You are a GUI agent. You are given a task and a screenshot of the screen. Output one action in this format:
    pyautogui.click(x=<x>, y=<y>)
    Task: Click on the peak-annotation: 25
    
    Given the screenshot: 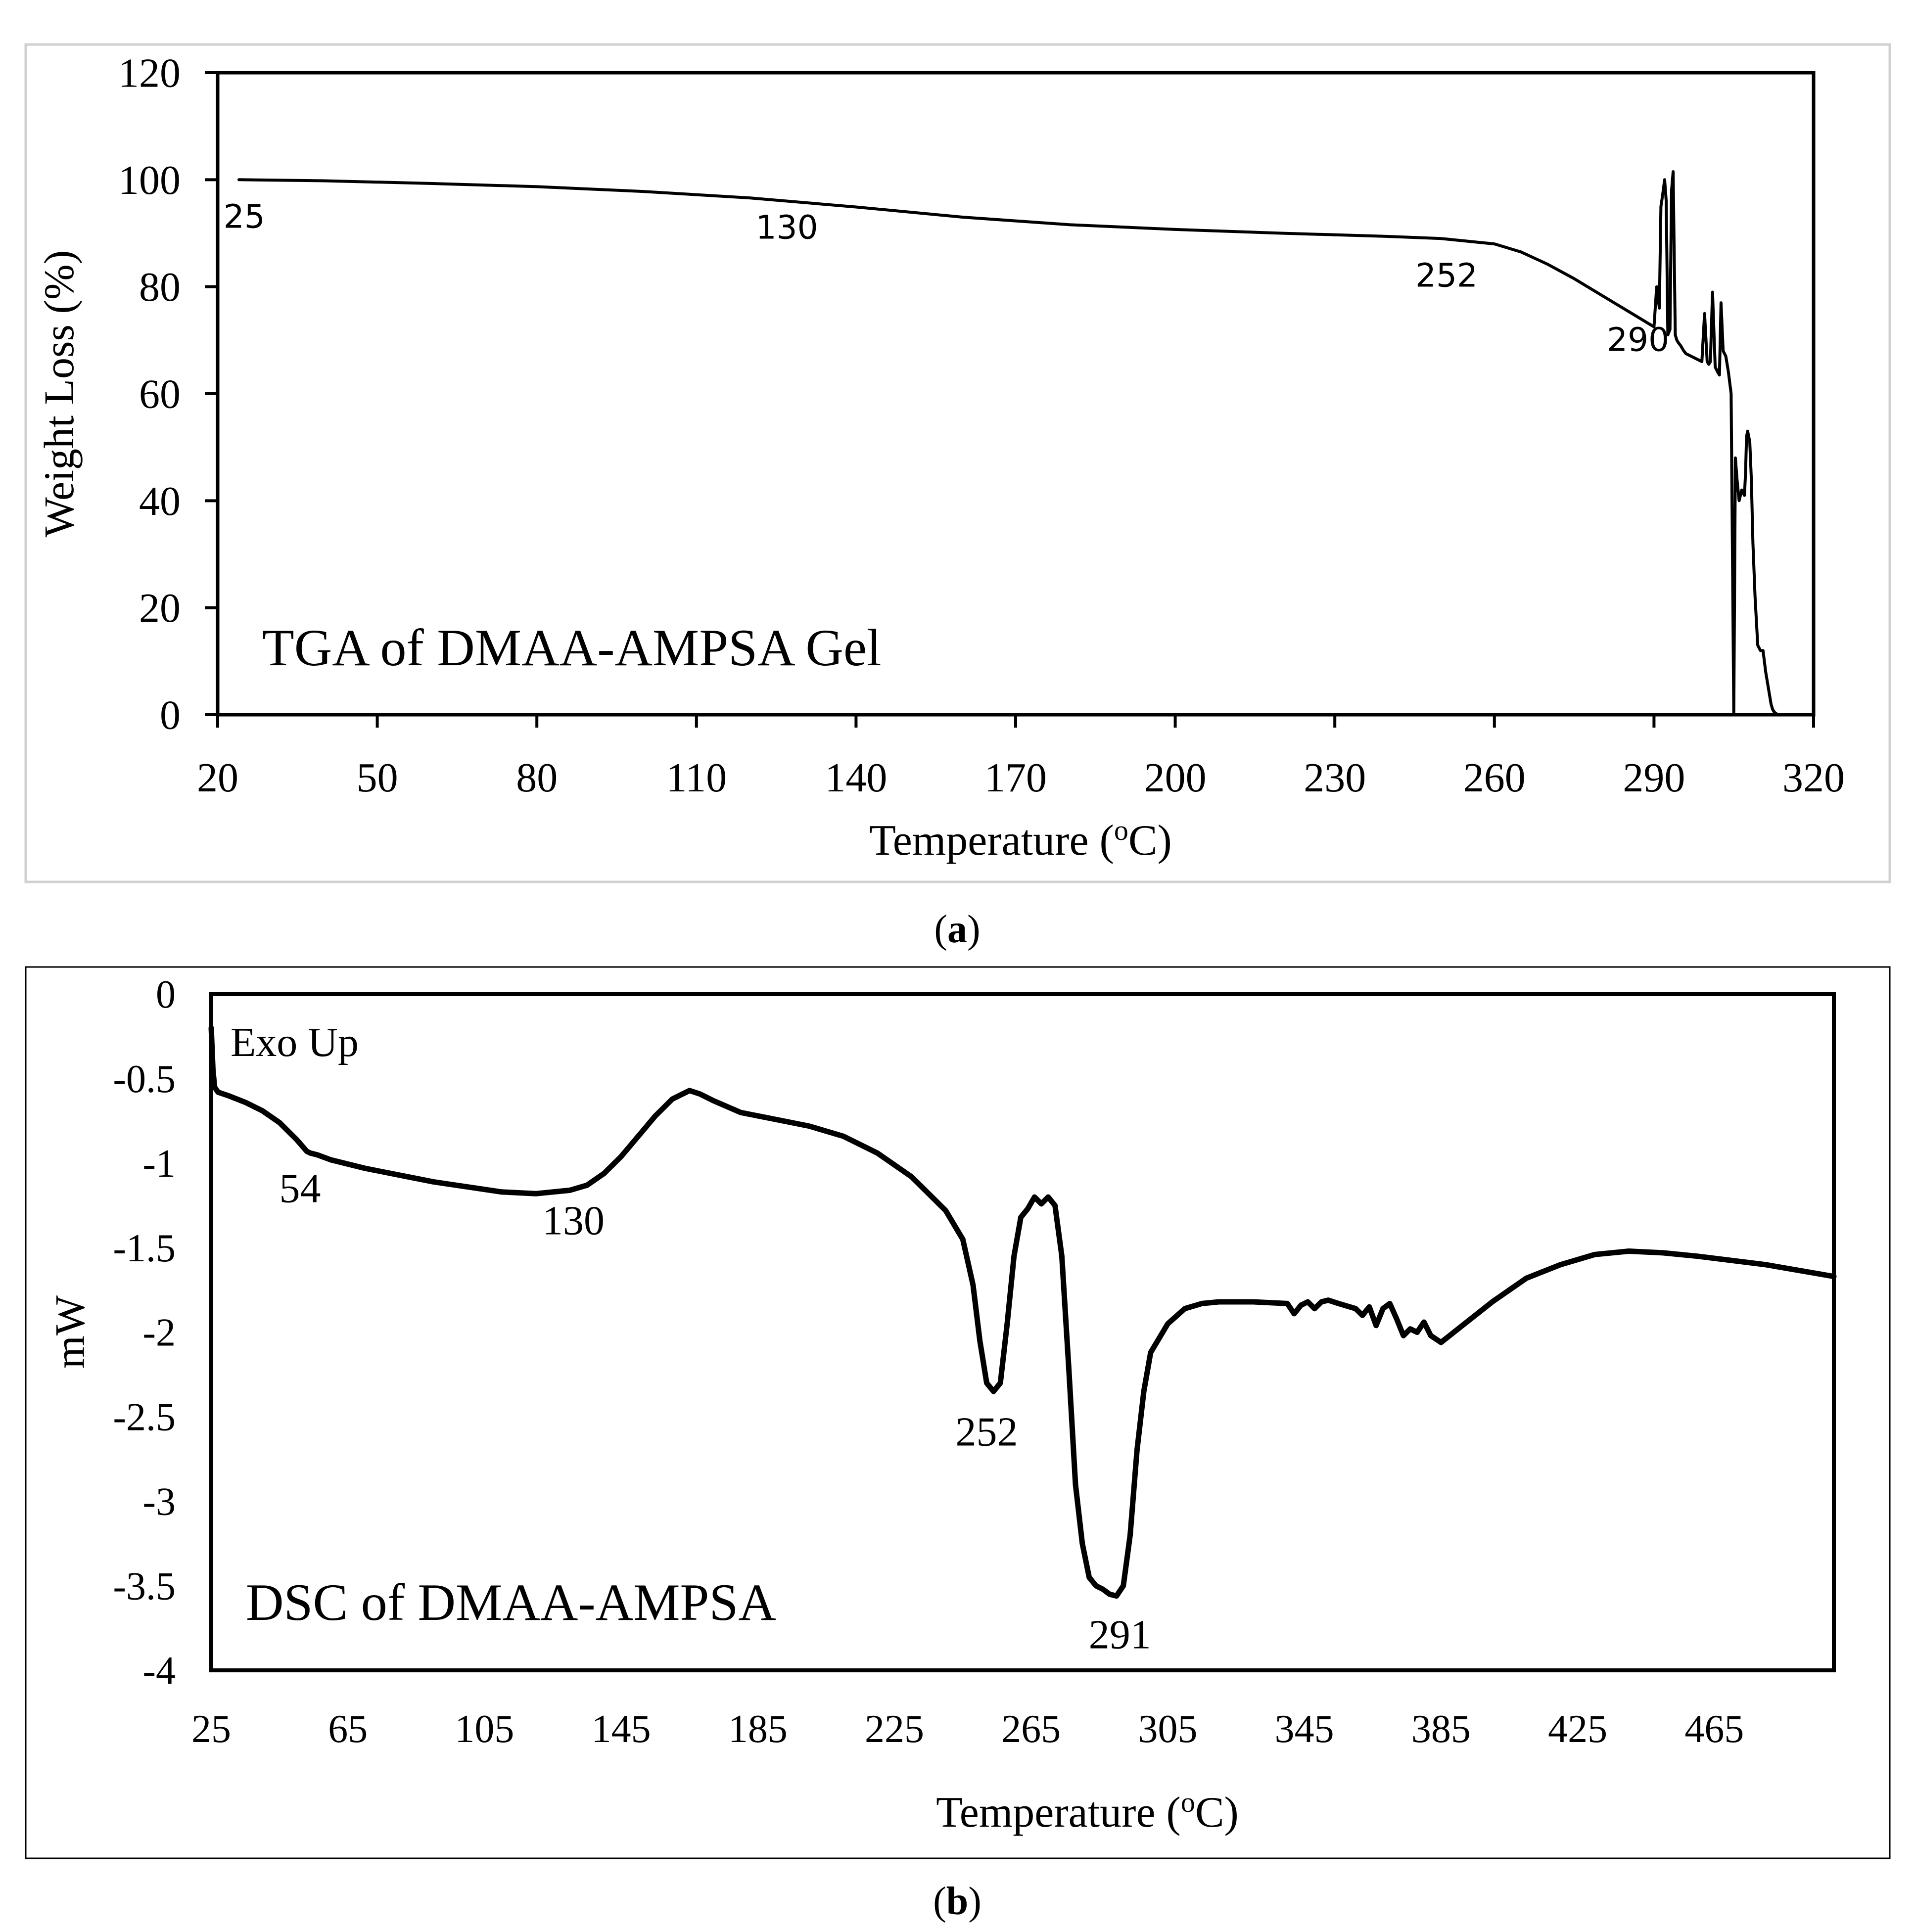 What is the action you would take?
    pyautogui.click(x=244, y=217)
    